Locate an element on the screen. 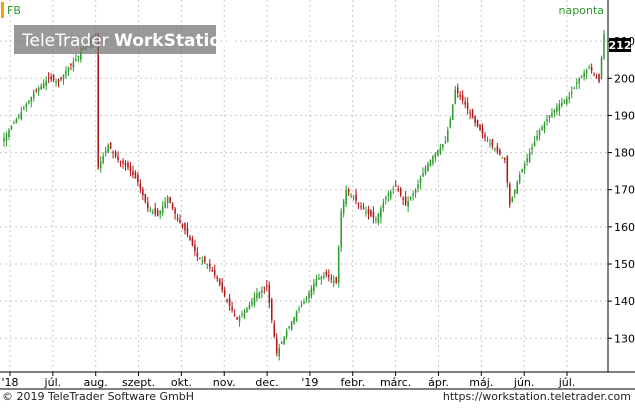 This screenshot has height=412, width=635. y-tick-label: 180 is located at coordinates (624, 153).